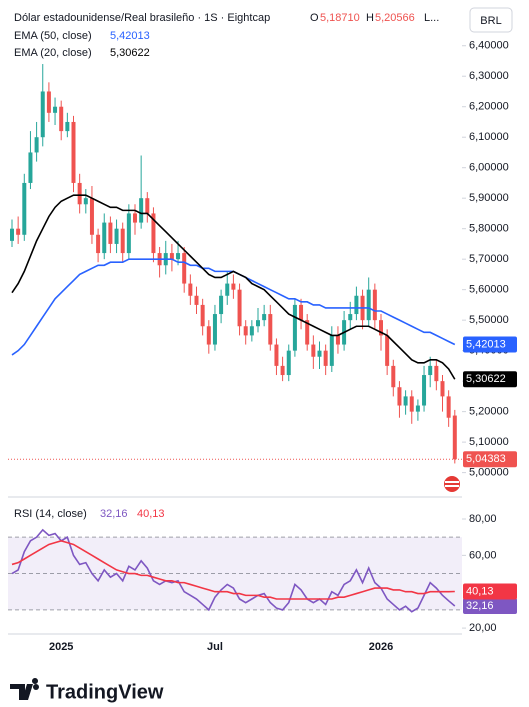 This screenshot has height=707, width=529. I want to click on last-price-badge: 5,04383, so click(486, 459).